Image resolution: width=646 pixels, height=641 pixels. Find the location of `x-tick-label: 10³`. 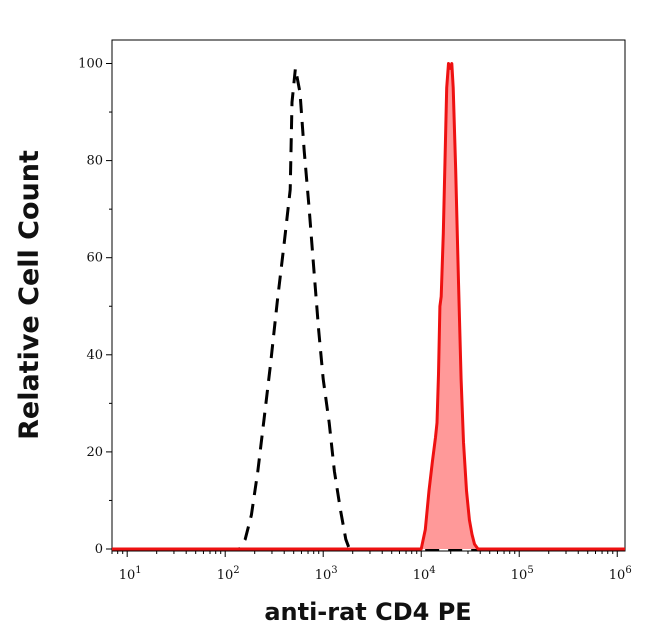

x-tick-label: 10³ is located at coordinates (326, 574).